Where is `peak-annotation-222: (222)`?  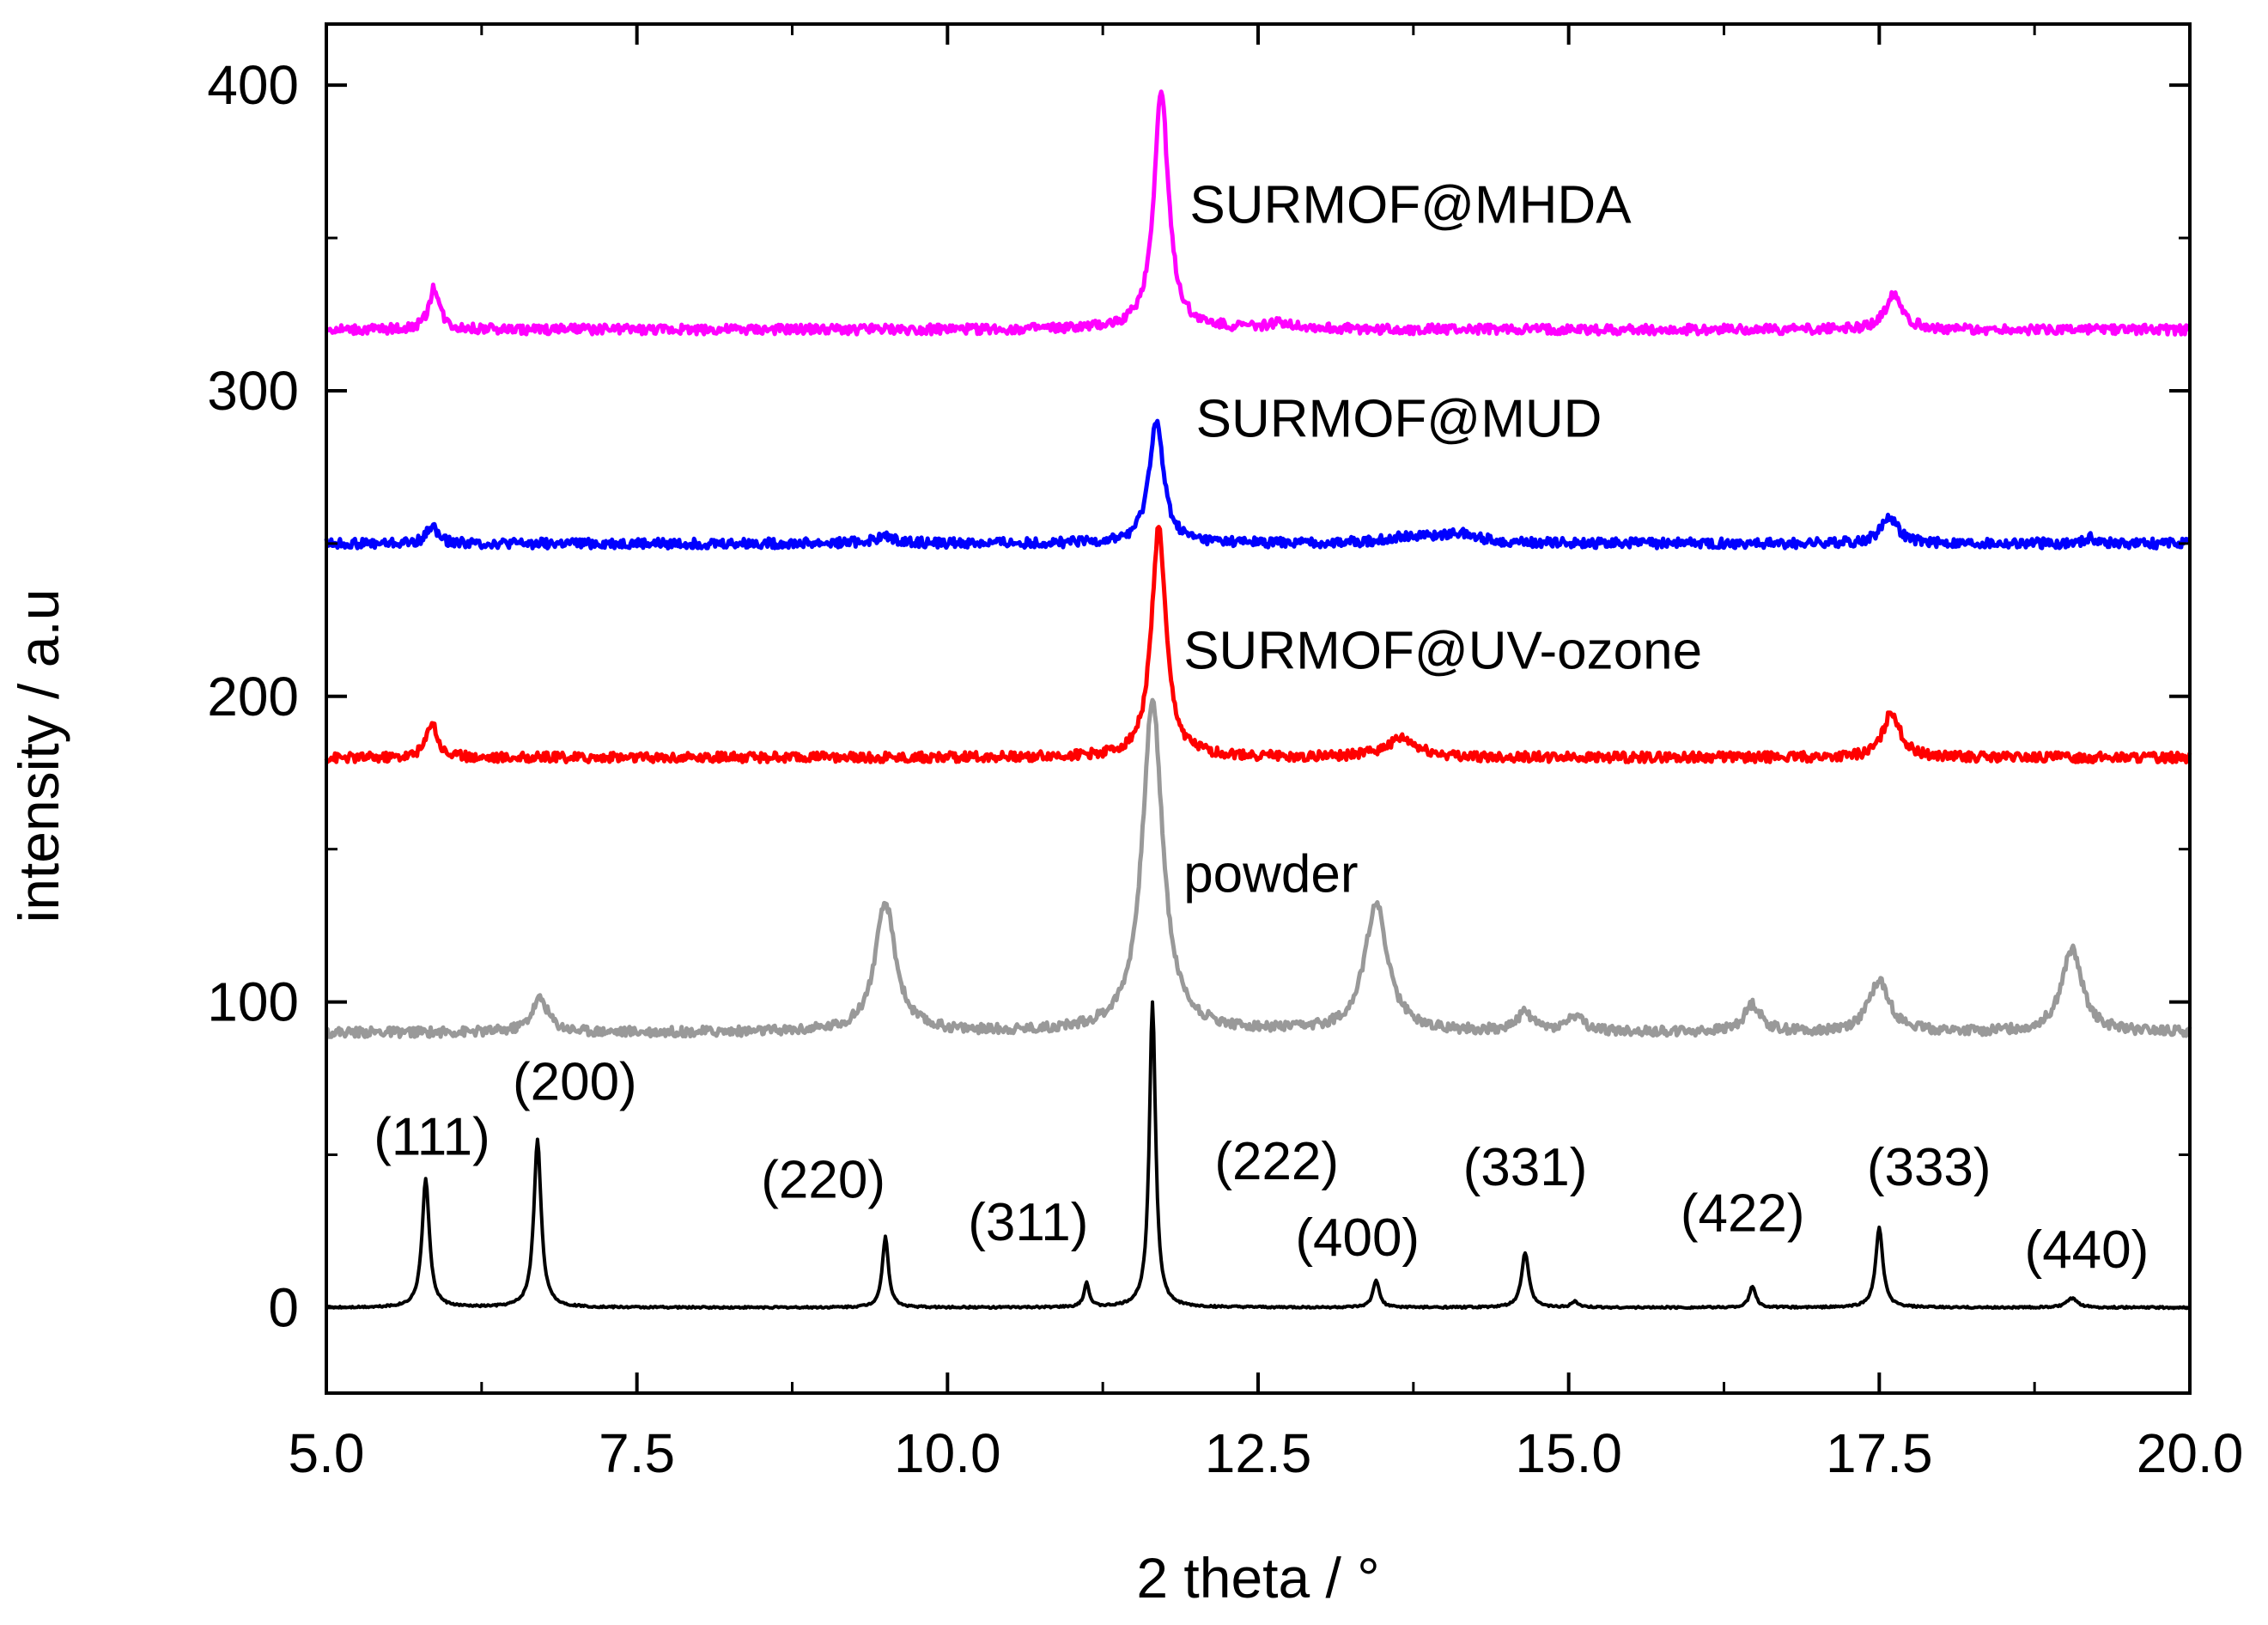
peak-annotation-222: (222) is located at coordinates (1276, 1161).